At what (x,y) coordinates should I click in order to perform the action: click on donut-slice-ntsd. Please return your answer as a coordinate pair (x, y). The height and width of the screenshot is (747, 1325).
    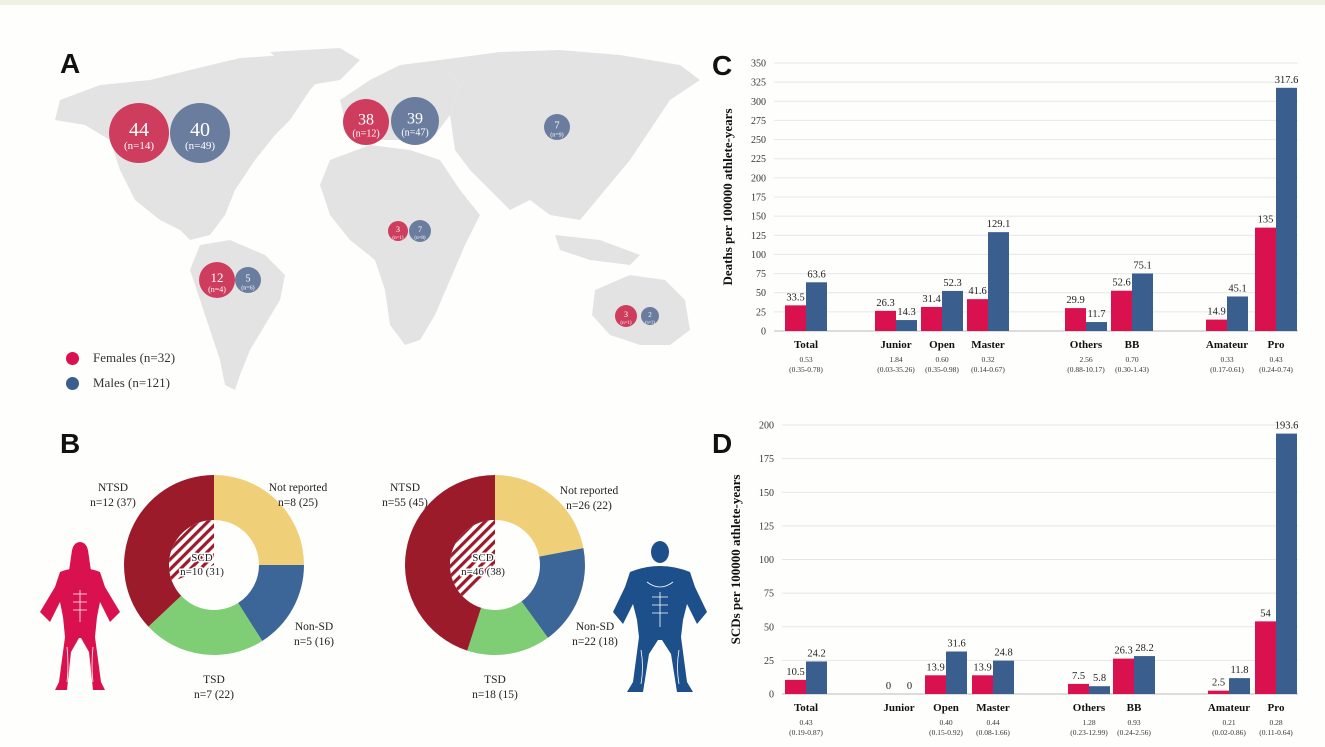
    Looking at the image, I should click on (450, 563).